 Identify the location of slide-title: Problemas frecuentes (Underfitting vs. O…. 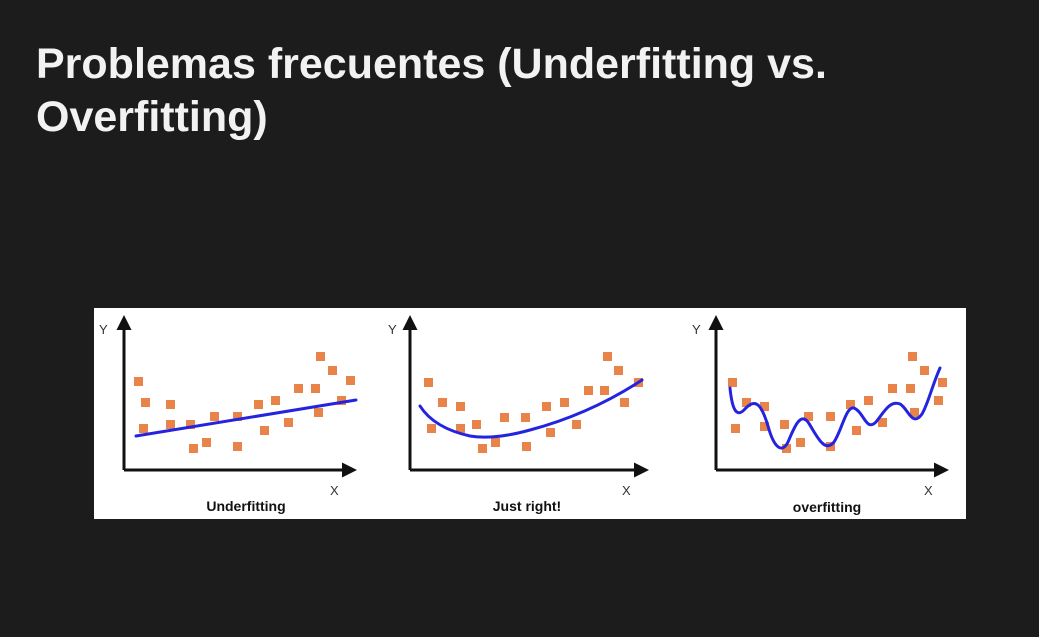
(486, 91).